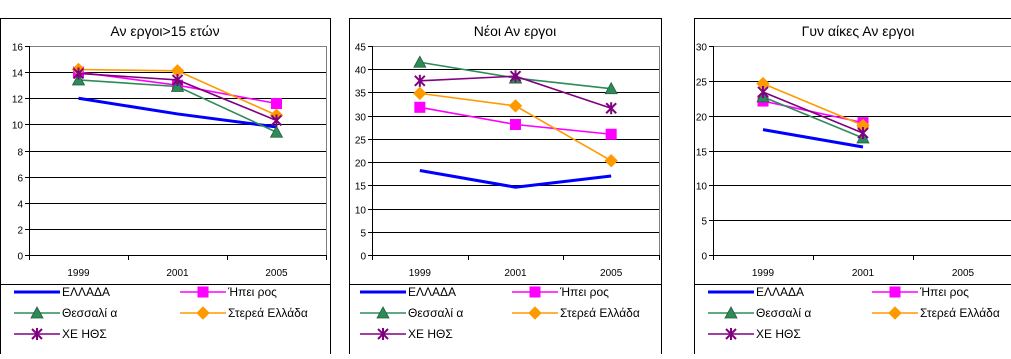 Image resolution: width=1011 pixels, height=359 pixels. Describe the element at coordinates (18, 74) in the screenshot. I see `y-tick-label: 14` at that location.